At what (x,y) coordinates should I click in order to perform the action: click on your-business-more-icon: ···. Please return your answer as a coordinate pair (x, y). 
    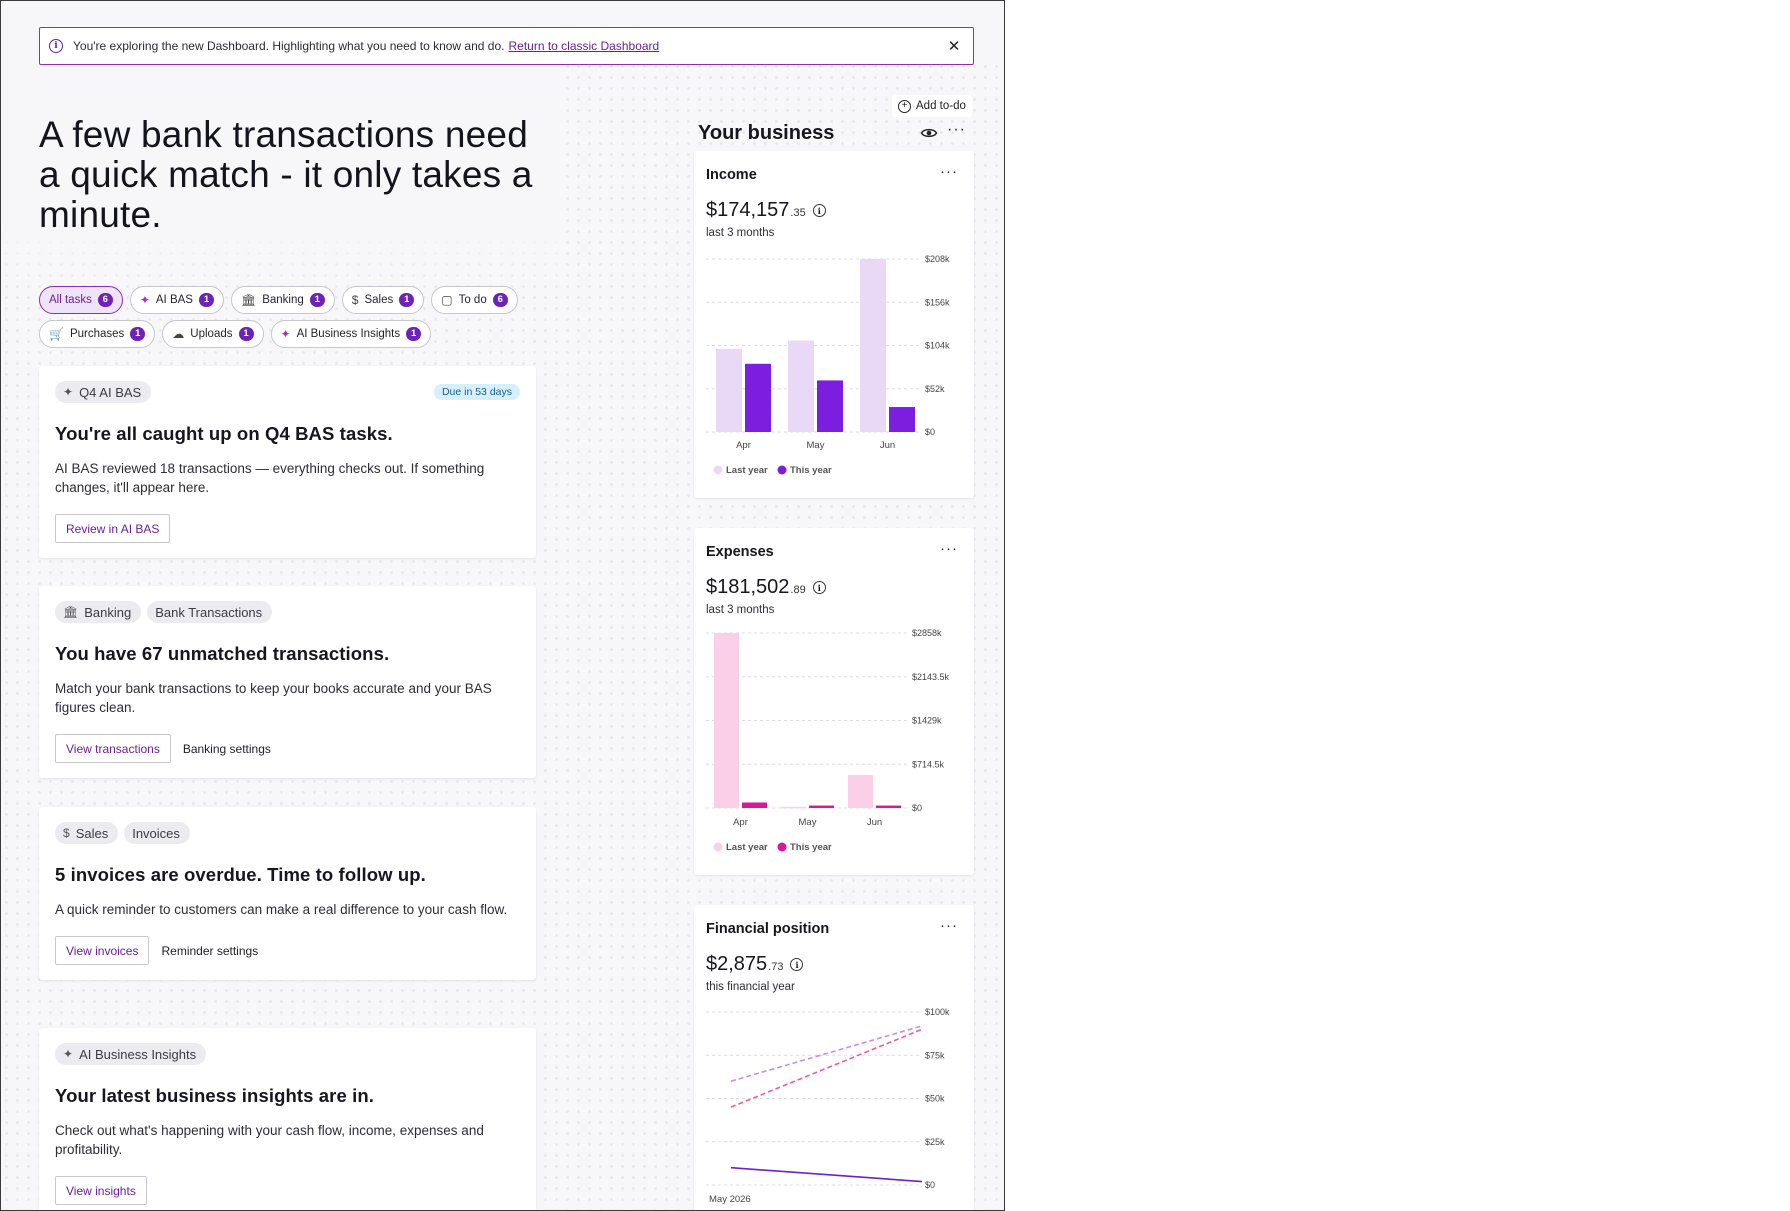
    Looking at the image, I should click on (956, 129).